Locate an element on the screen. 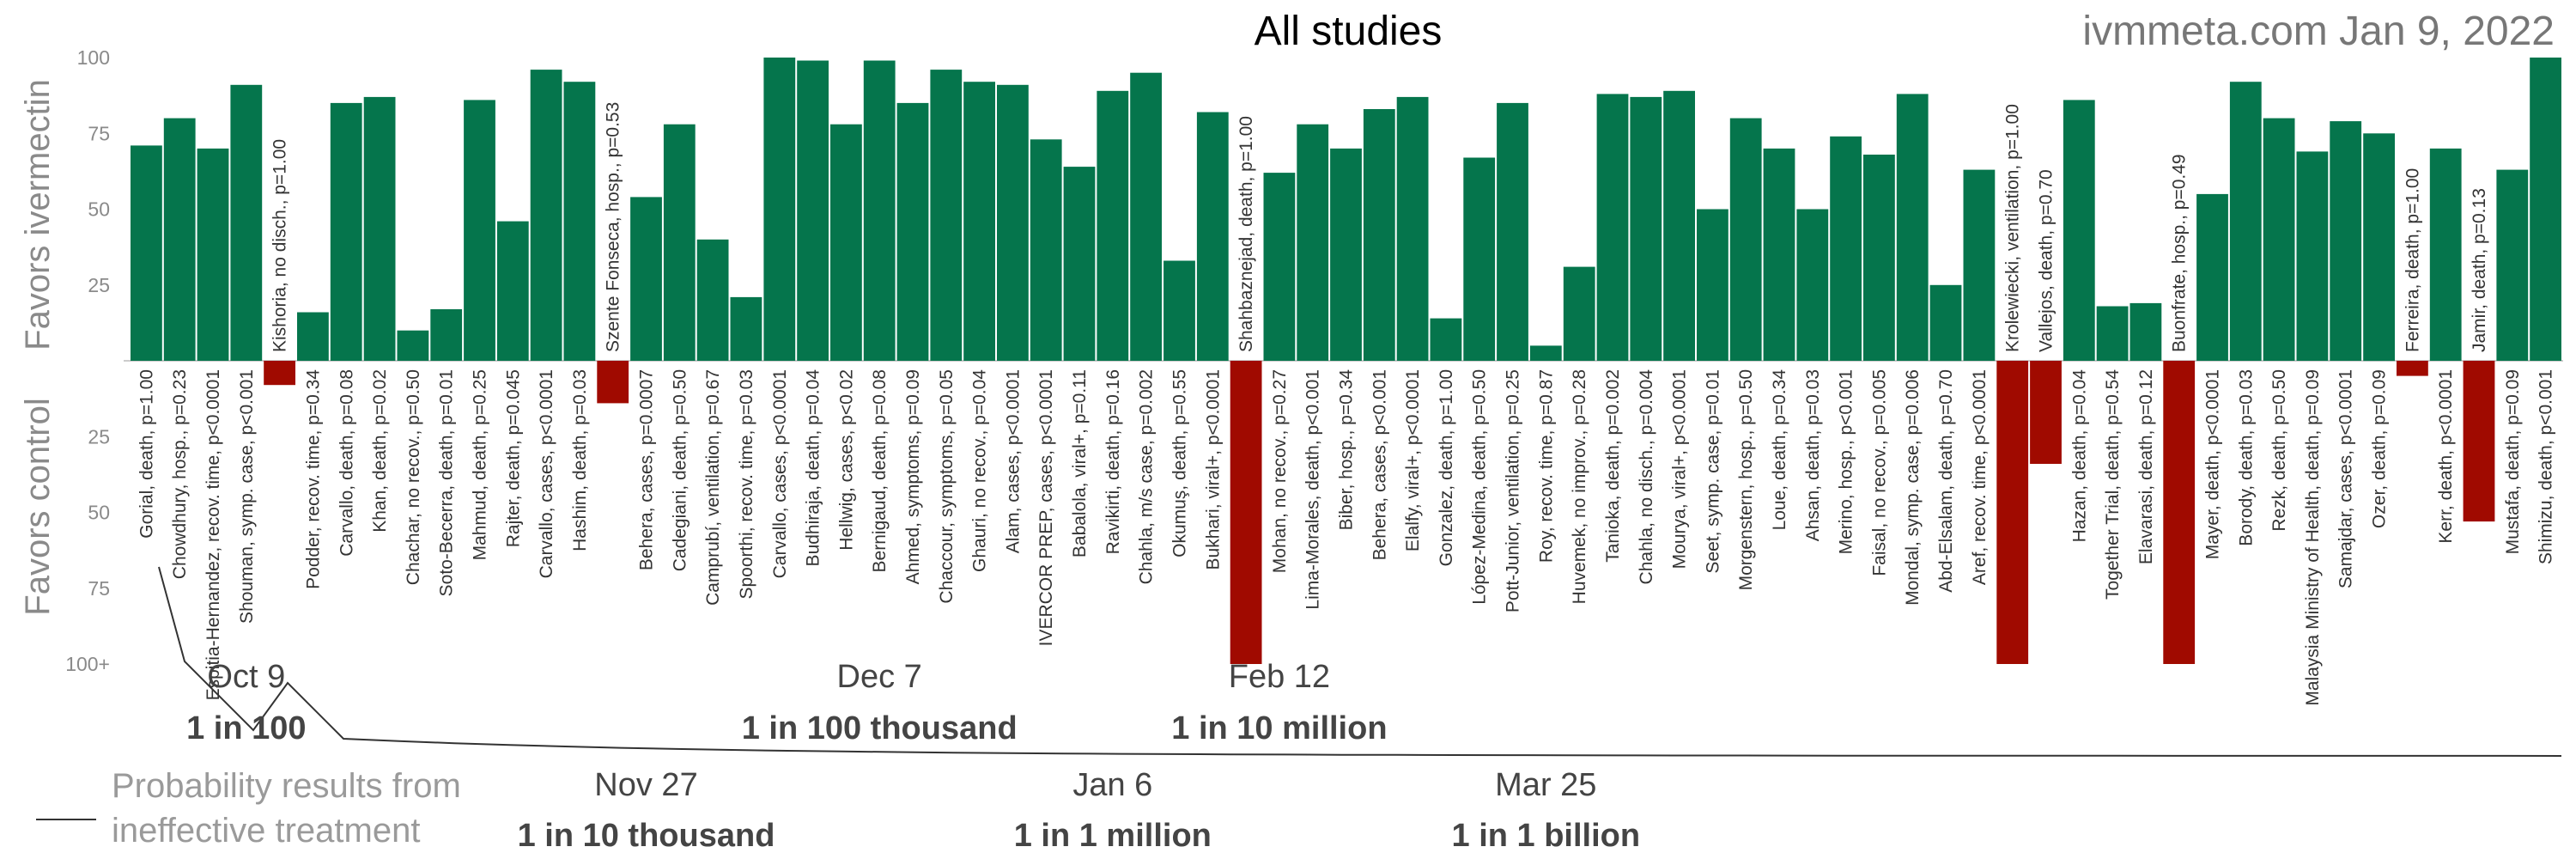  study-label: Elalfy, viral+, p<0.0001 is located at coordinates (1413, 460).